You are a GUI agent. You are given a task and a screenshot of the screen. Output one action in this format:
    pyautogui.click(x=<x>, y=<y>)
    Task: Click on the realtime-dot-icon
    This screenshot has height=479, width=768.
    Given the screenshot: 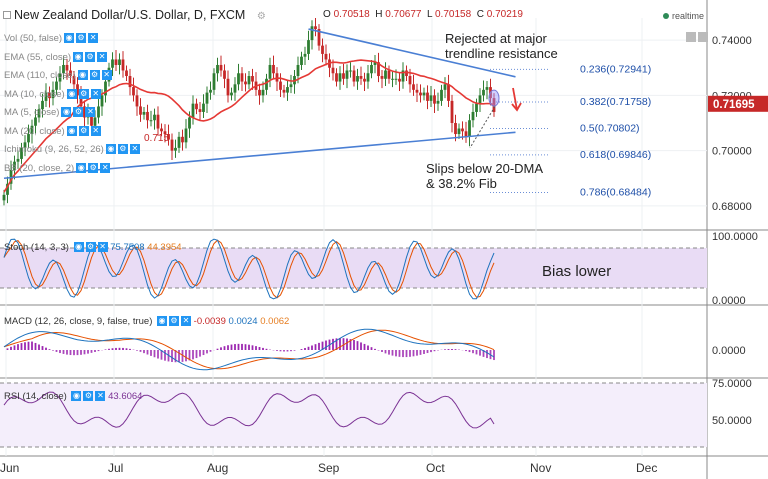 What is the action you would take?
    pyautogui.click(x=666, y=16)
    